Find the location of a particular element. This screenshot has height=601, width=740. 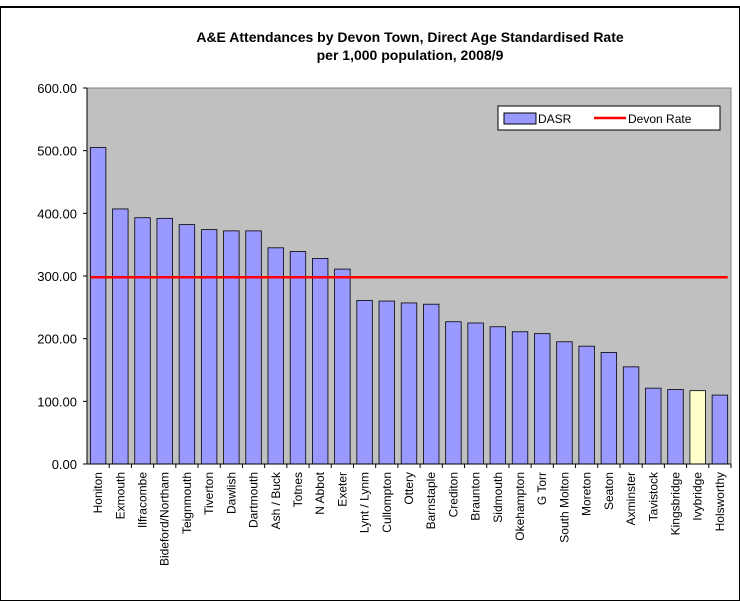

y-tick-label: 500.00 is located at coordinates (57, 151).